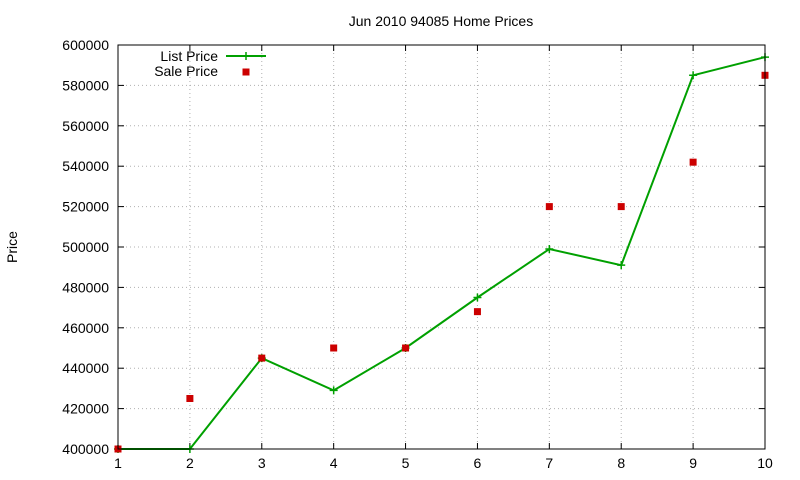 The image size is (800, 480). I want to click on x-tick-label: 5, so click(406, 463).